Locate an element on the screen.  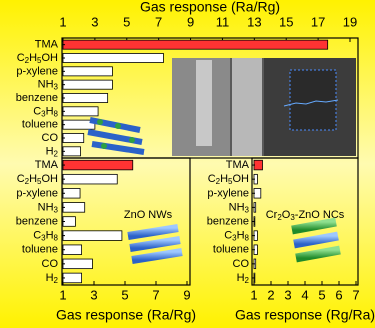
x-tick-label: 4 is located at coordinates (304, 294).